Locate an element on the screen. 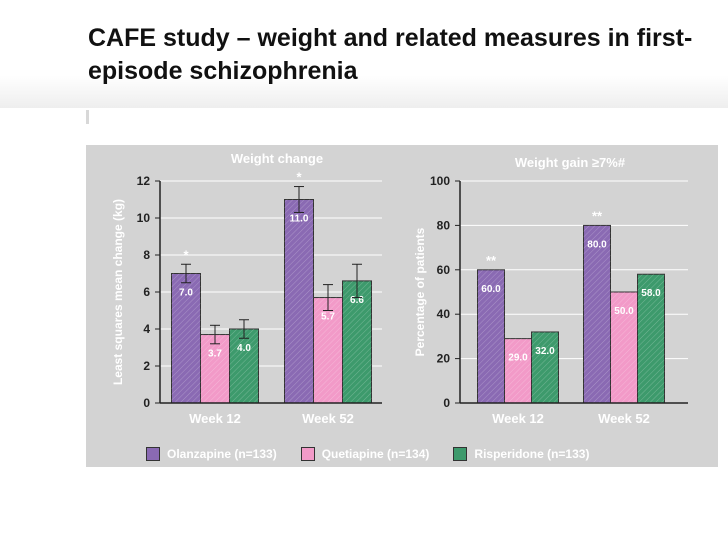 Image resolution: width=728 pixels, height=546 pixels. y-tick-label: 100 is located at coordinates (440, 181).